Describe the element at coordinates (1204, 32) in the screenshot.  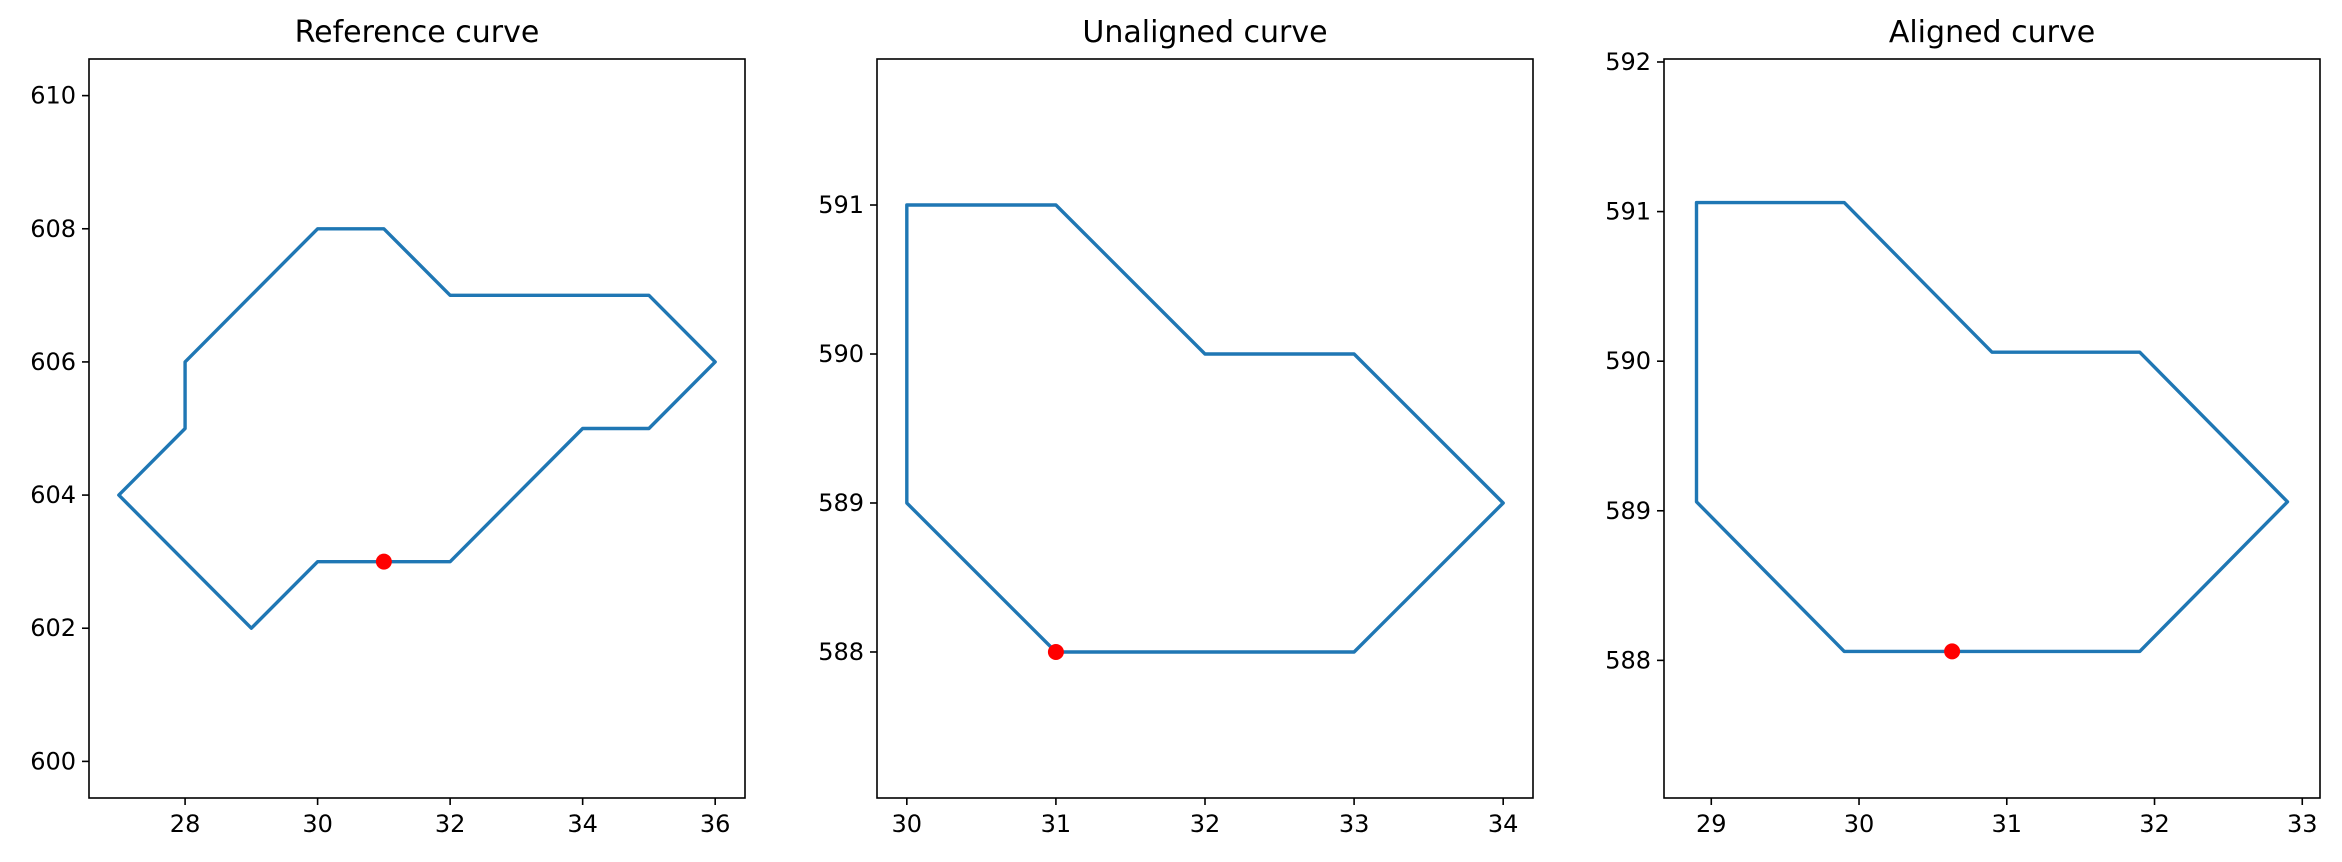
I see `chart-title: Unaligned curve` at that location.